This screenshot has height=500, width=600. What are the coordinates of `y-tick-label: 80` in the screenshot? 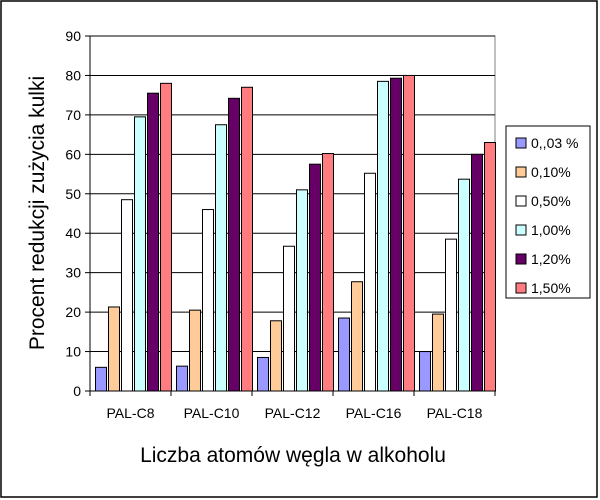 It's located at (73, 75).